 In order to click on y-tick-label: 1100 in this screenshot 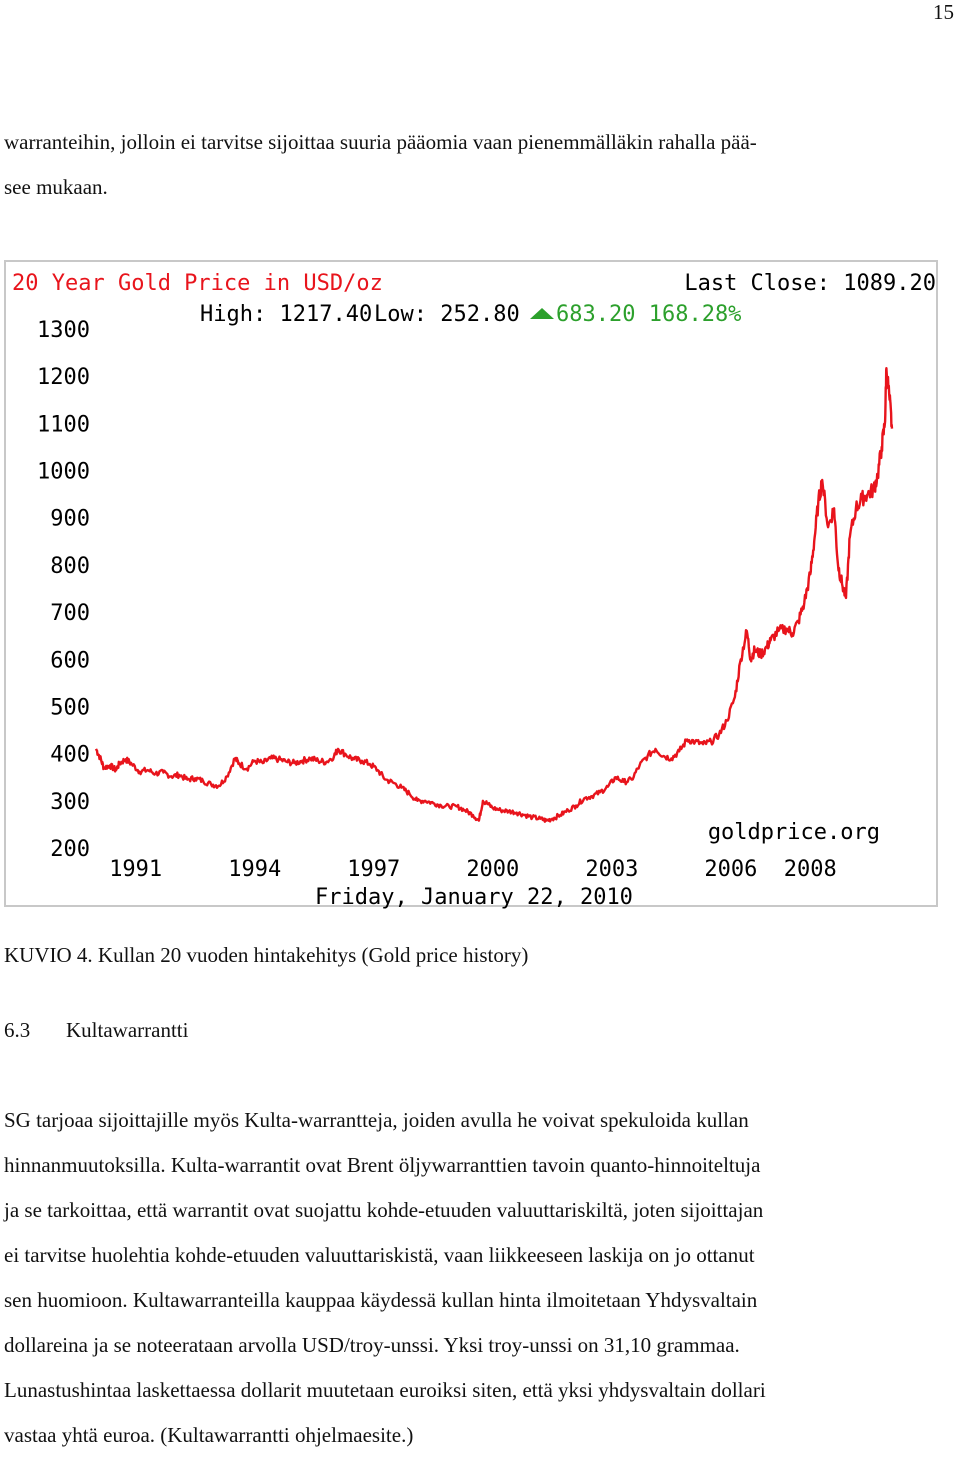, I will do `click(63, 424)`.